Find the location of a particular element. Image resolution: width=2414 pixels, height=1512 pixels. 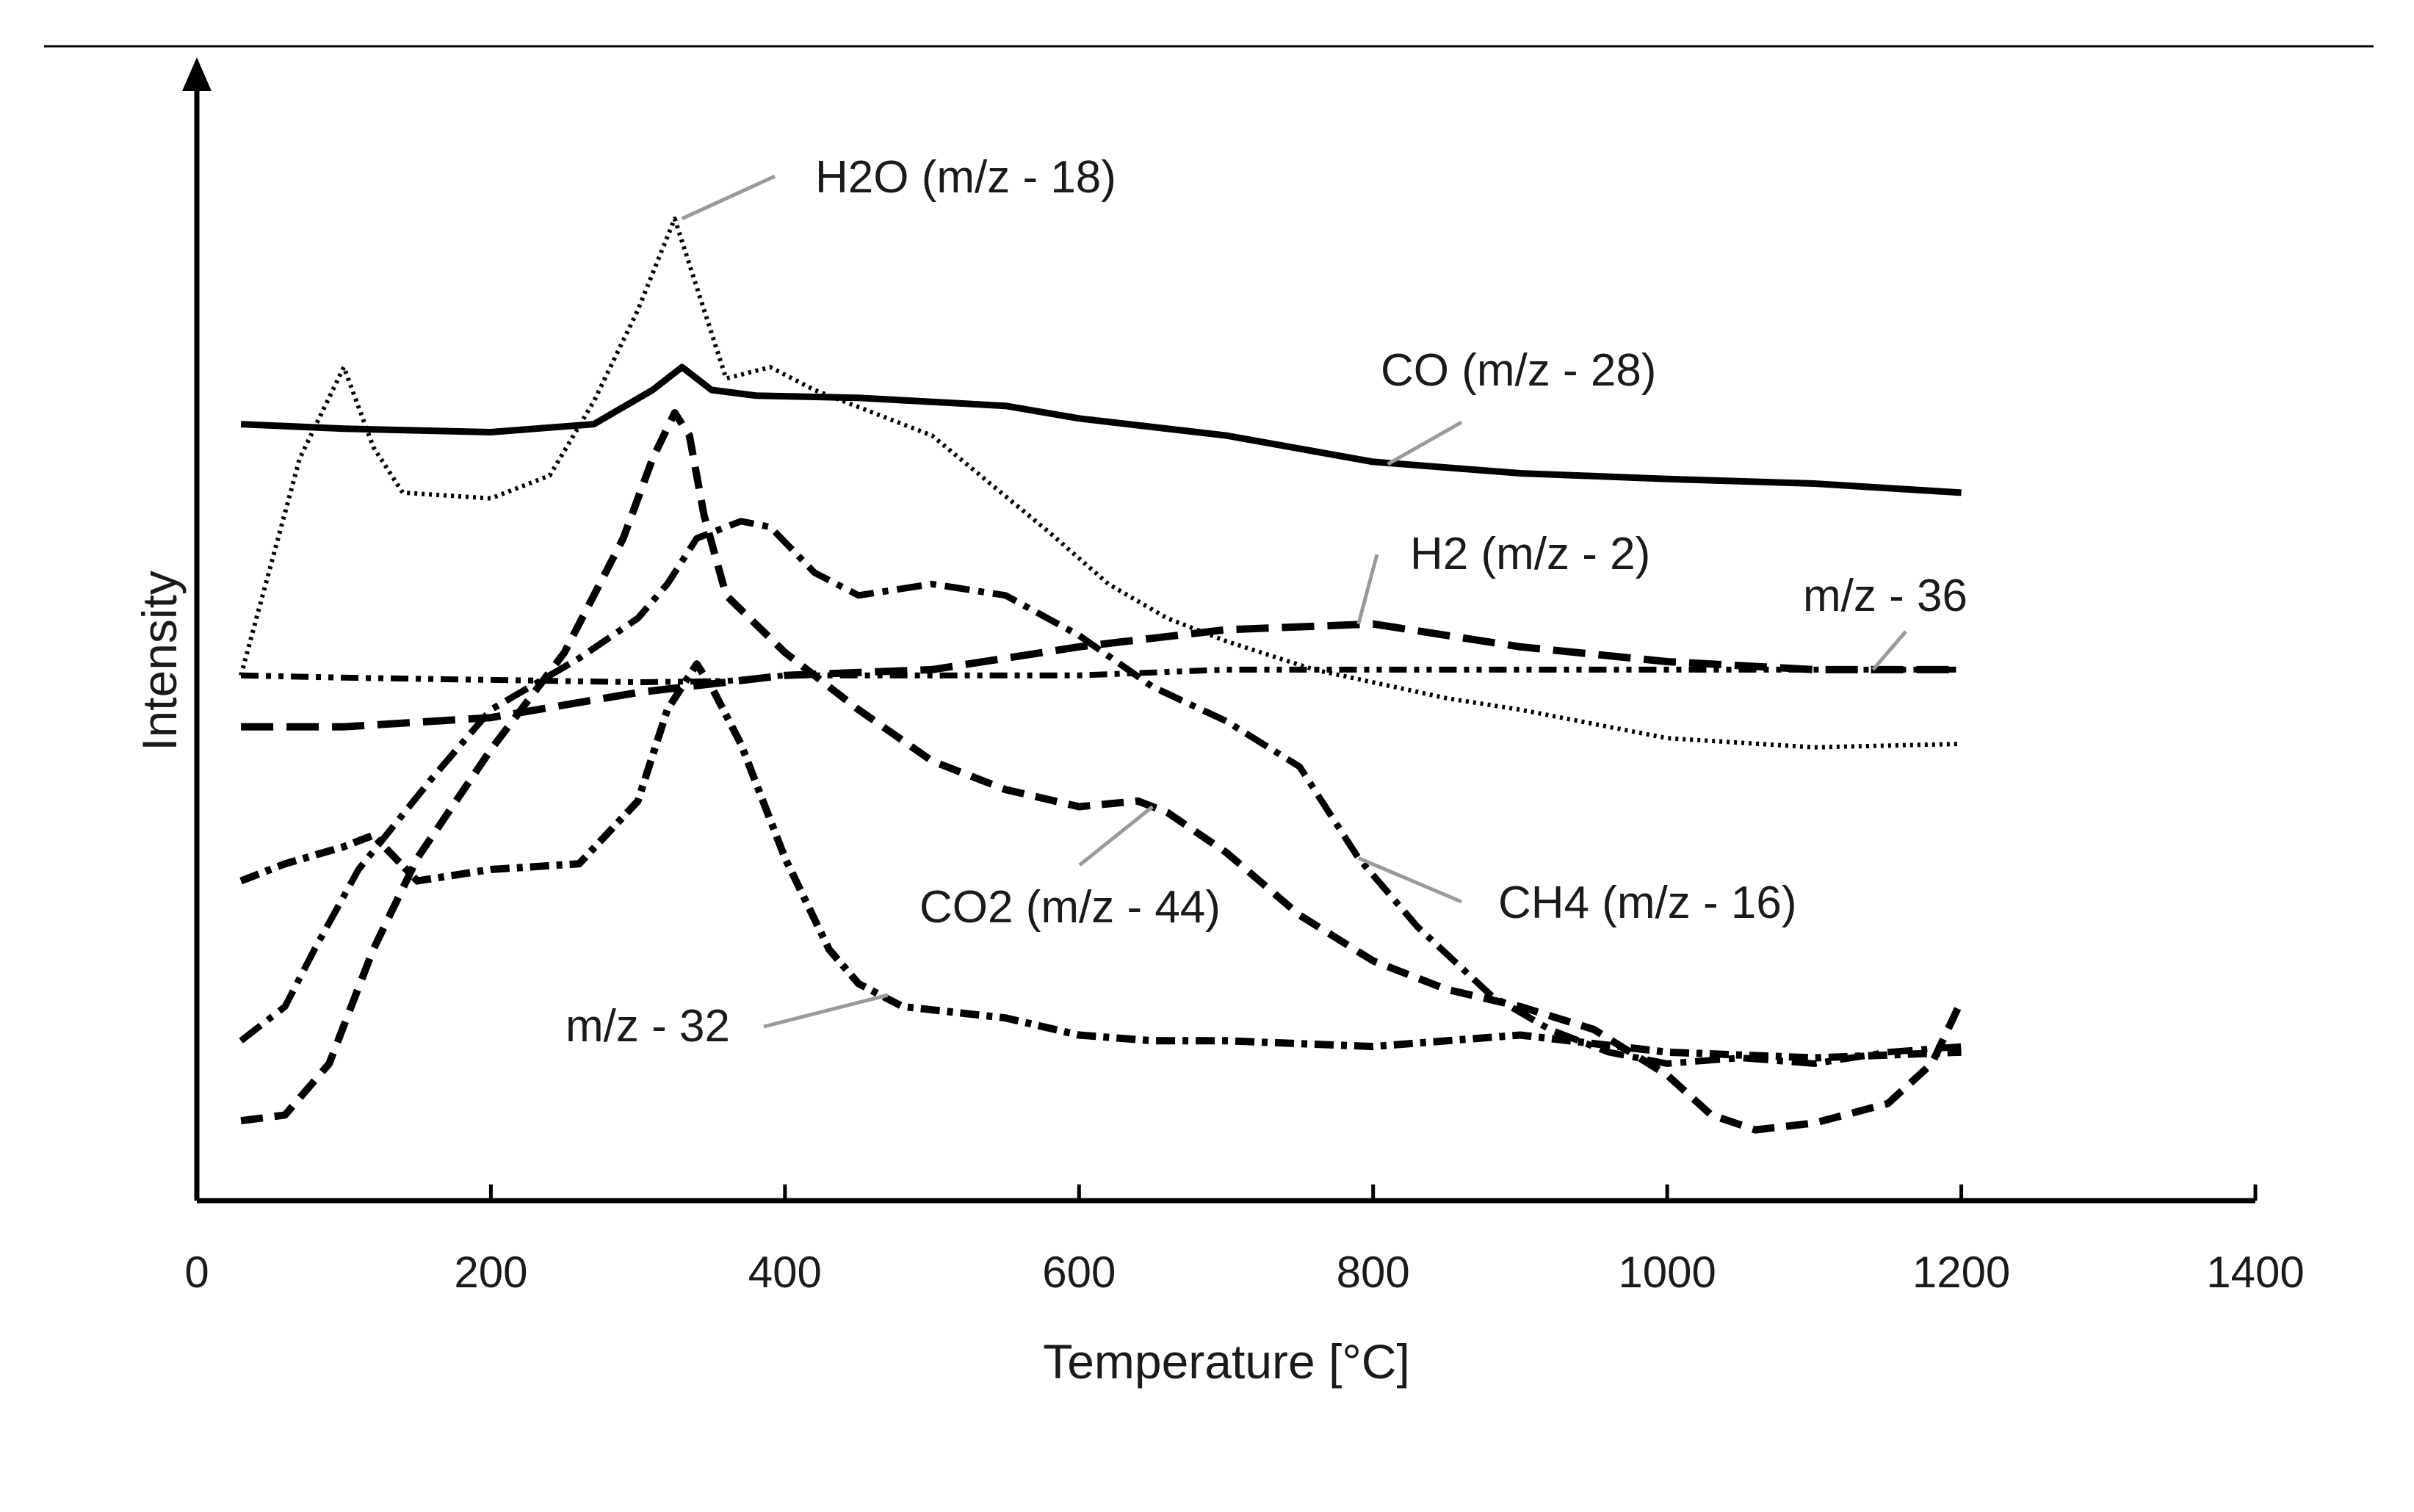

y-axis-arrowhead is located at coordinates (197, 74).